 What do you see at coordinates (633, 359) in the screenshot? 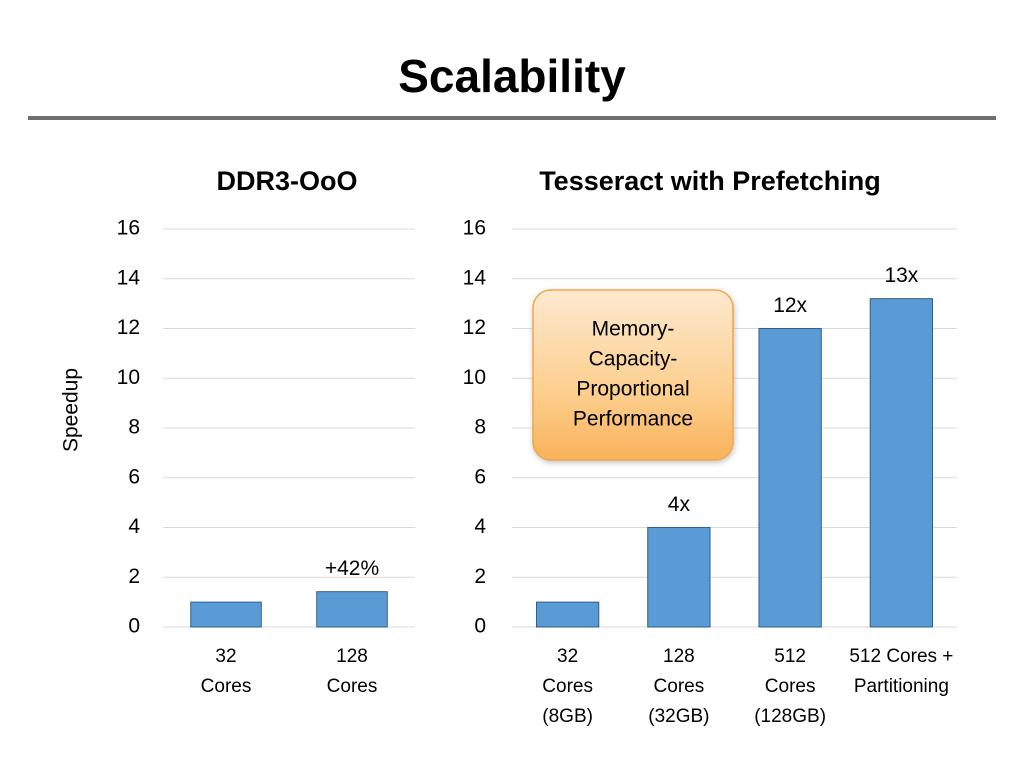
I see `callout-text: Capacity-` at bounding box center [633, 359].